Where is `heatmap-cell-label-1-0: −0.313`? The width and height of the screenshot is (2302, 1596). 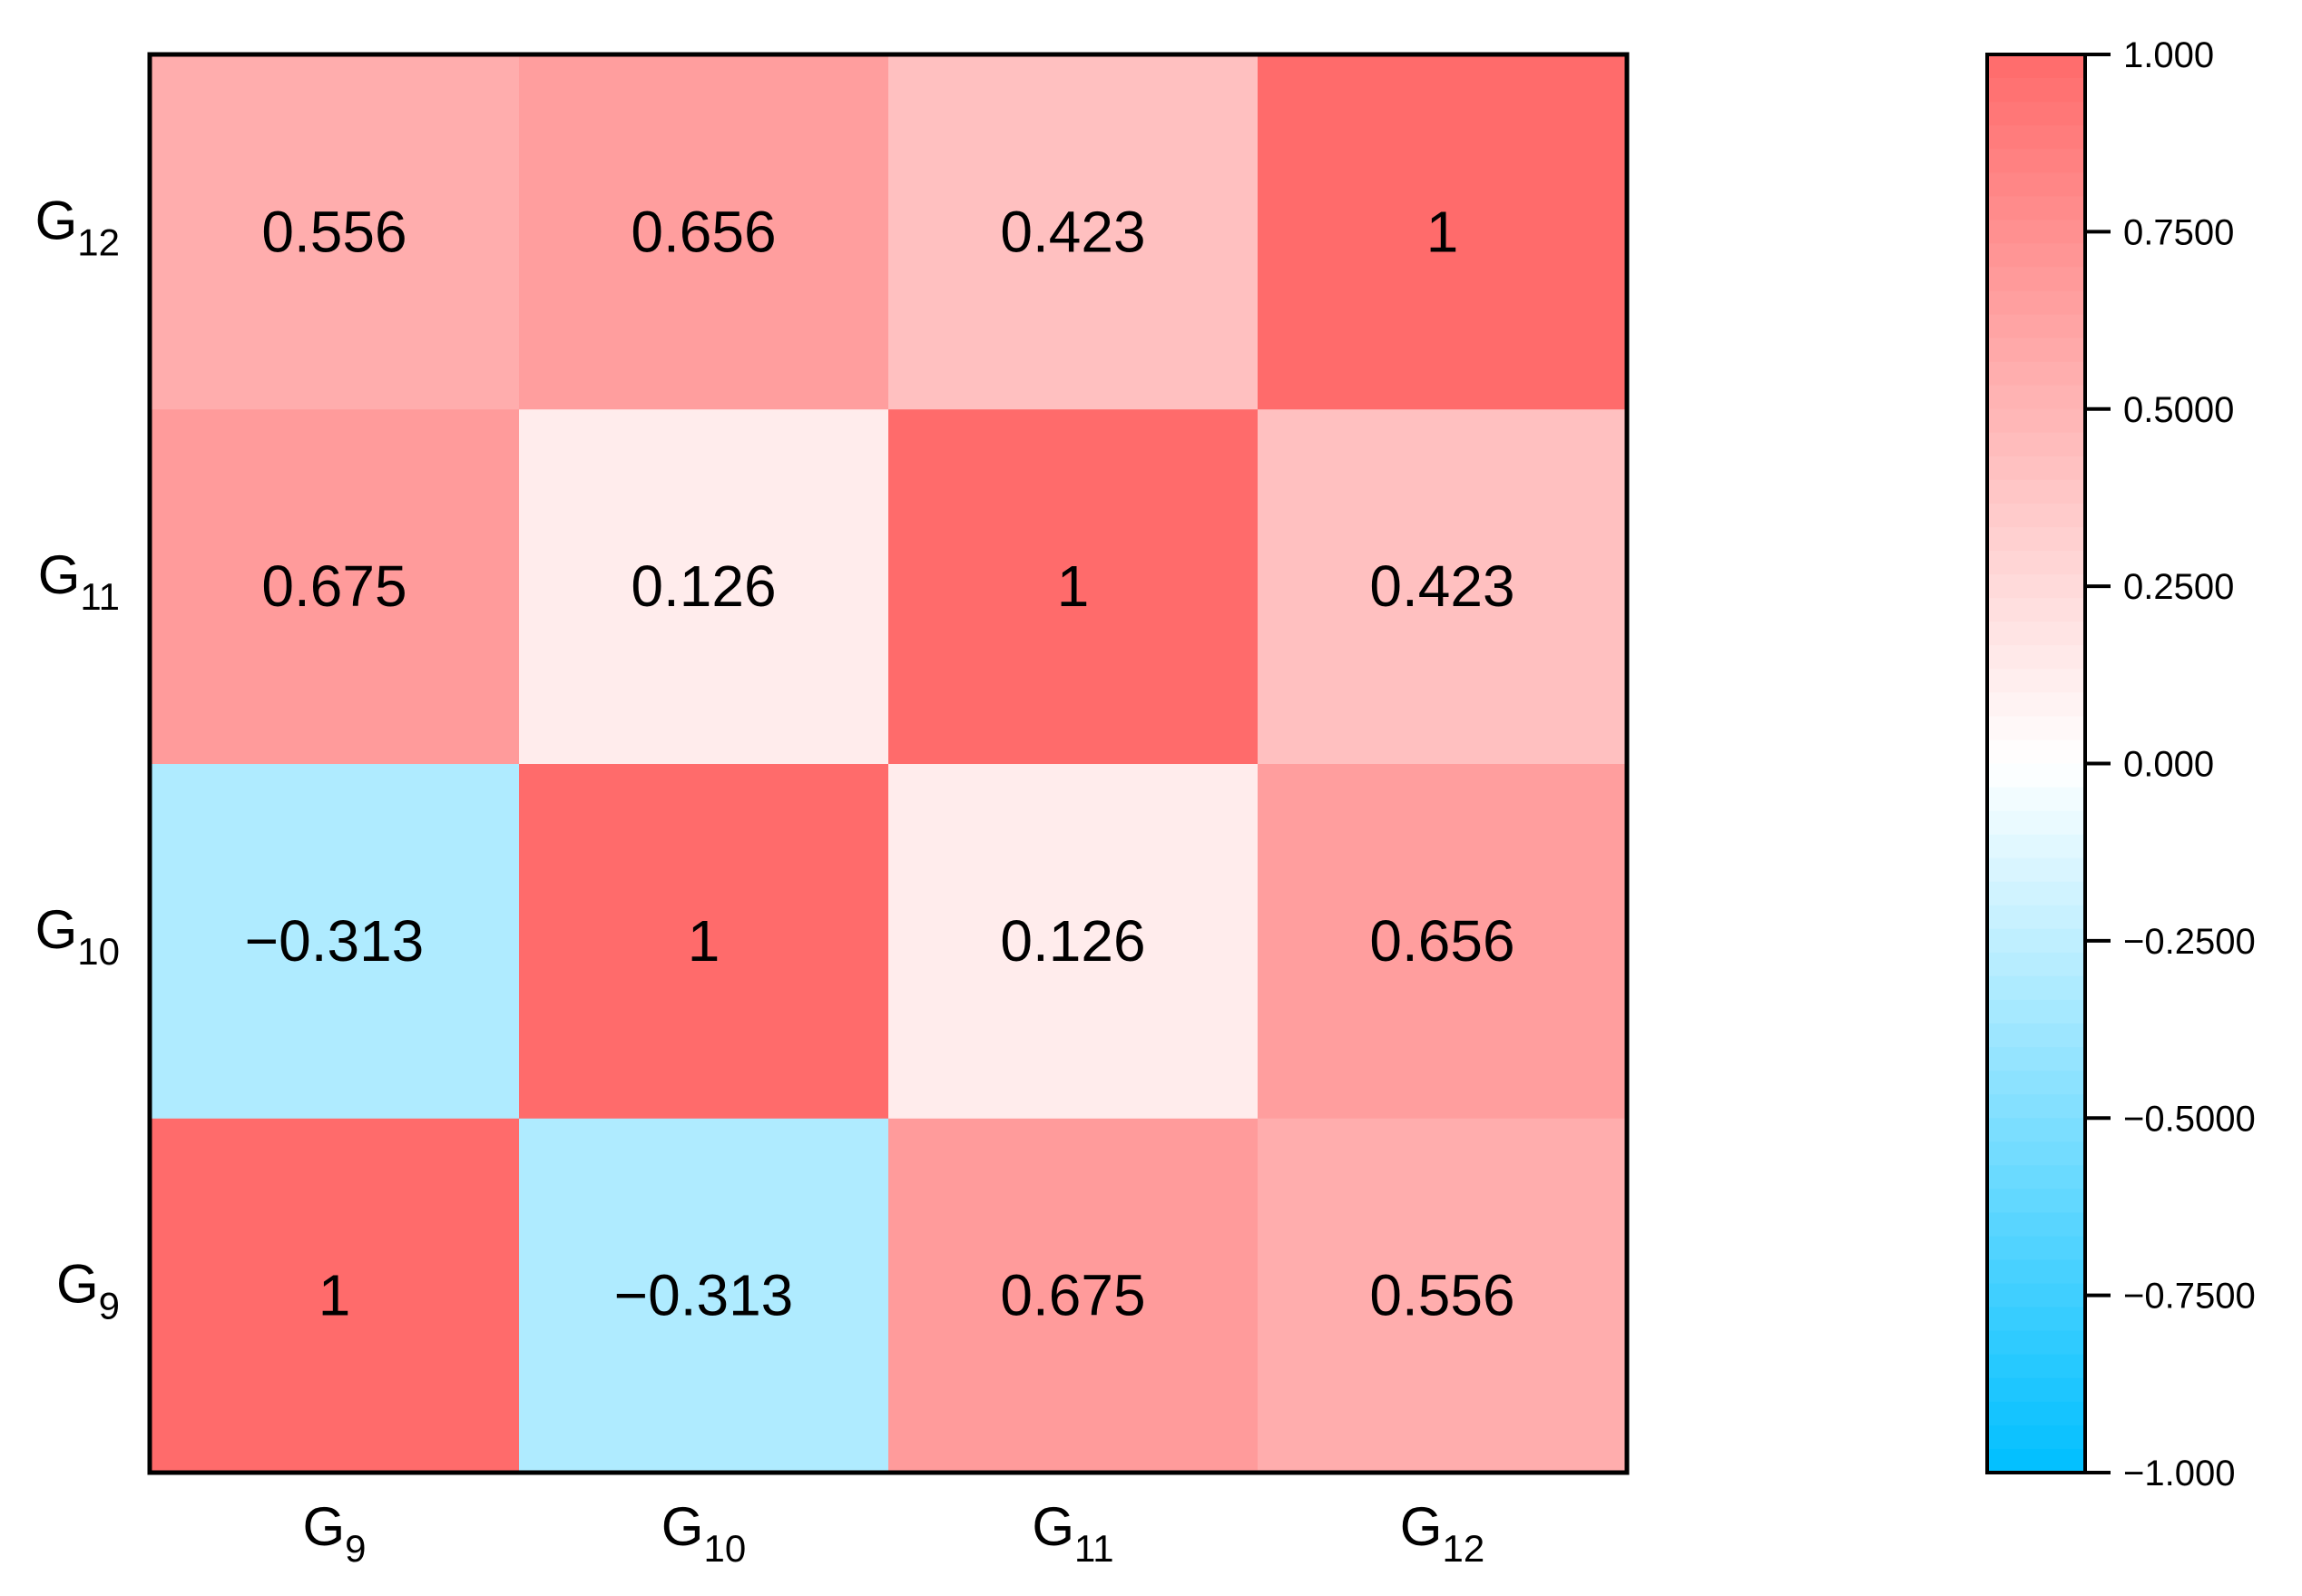
heatmap-cell-label-1-0: −0.313 is located at coordinates (335, 941).